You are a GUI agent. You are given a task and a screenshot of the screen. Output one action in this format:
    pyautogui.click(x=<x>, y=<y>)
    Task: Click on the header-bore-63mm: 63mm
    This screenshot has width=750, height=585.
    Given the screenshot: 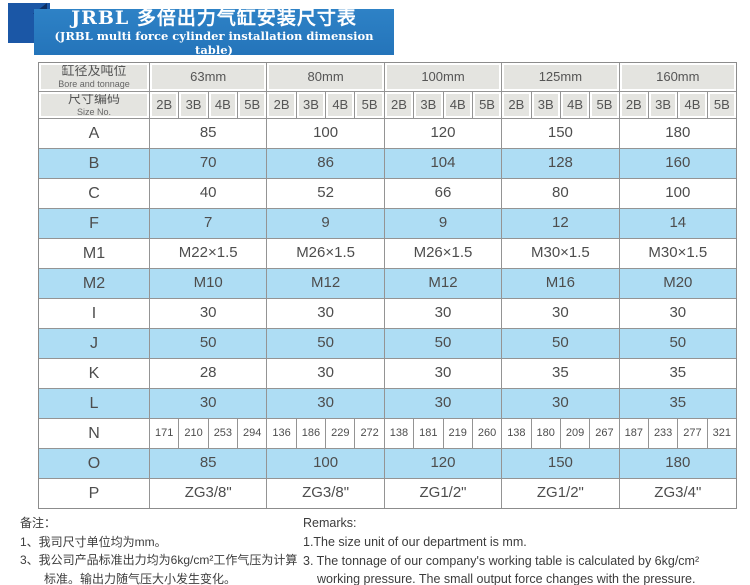 What is the action you would take?
    pyautogui.click(x=208, y=77)
    